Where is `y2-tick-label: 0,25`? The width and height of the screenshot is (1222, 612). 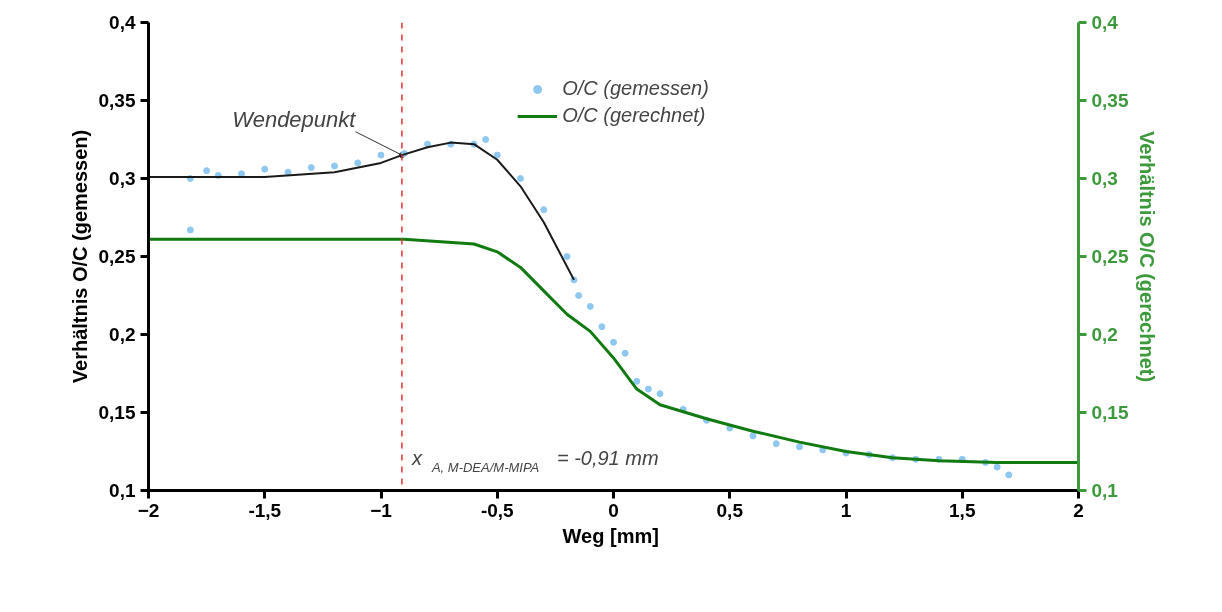
y2-tick-label: 0,25 is located at coordinates (1110, 256).